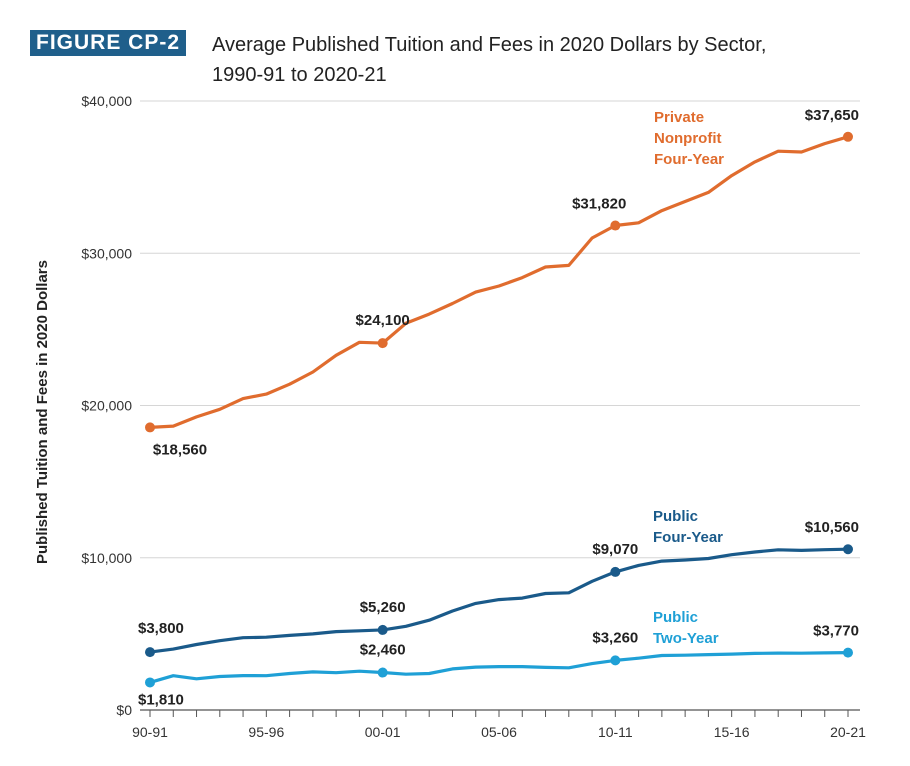 This screenshot has width=910, height=766. Describe the element at coordinates (732, 732) in the screenshot. I see `x-tick-label: 15-16` at that location.